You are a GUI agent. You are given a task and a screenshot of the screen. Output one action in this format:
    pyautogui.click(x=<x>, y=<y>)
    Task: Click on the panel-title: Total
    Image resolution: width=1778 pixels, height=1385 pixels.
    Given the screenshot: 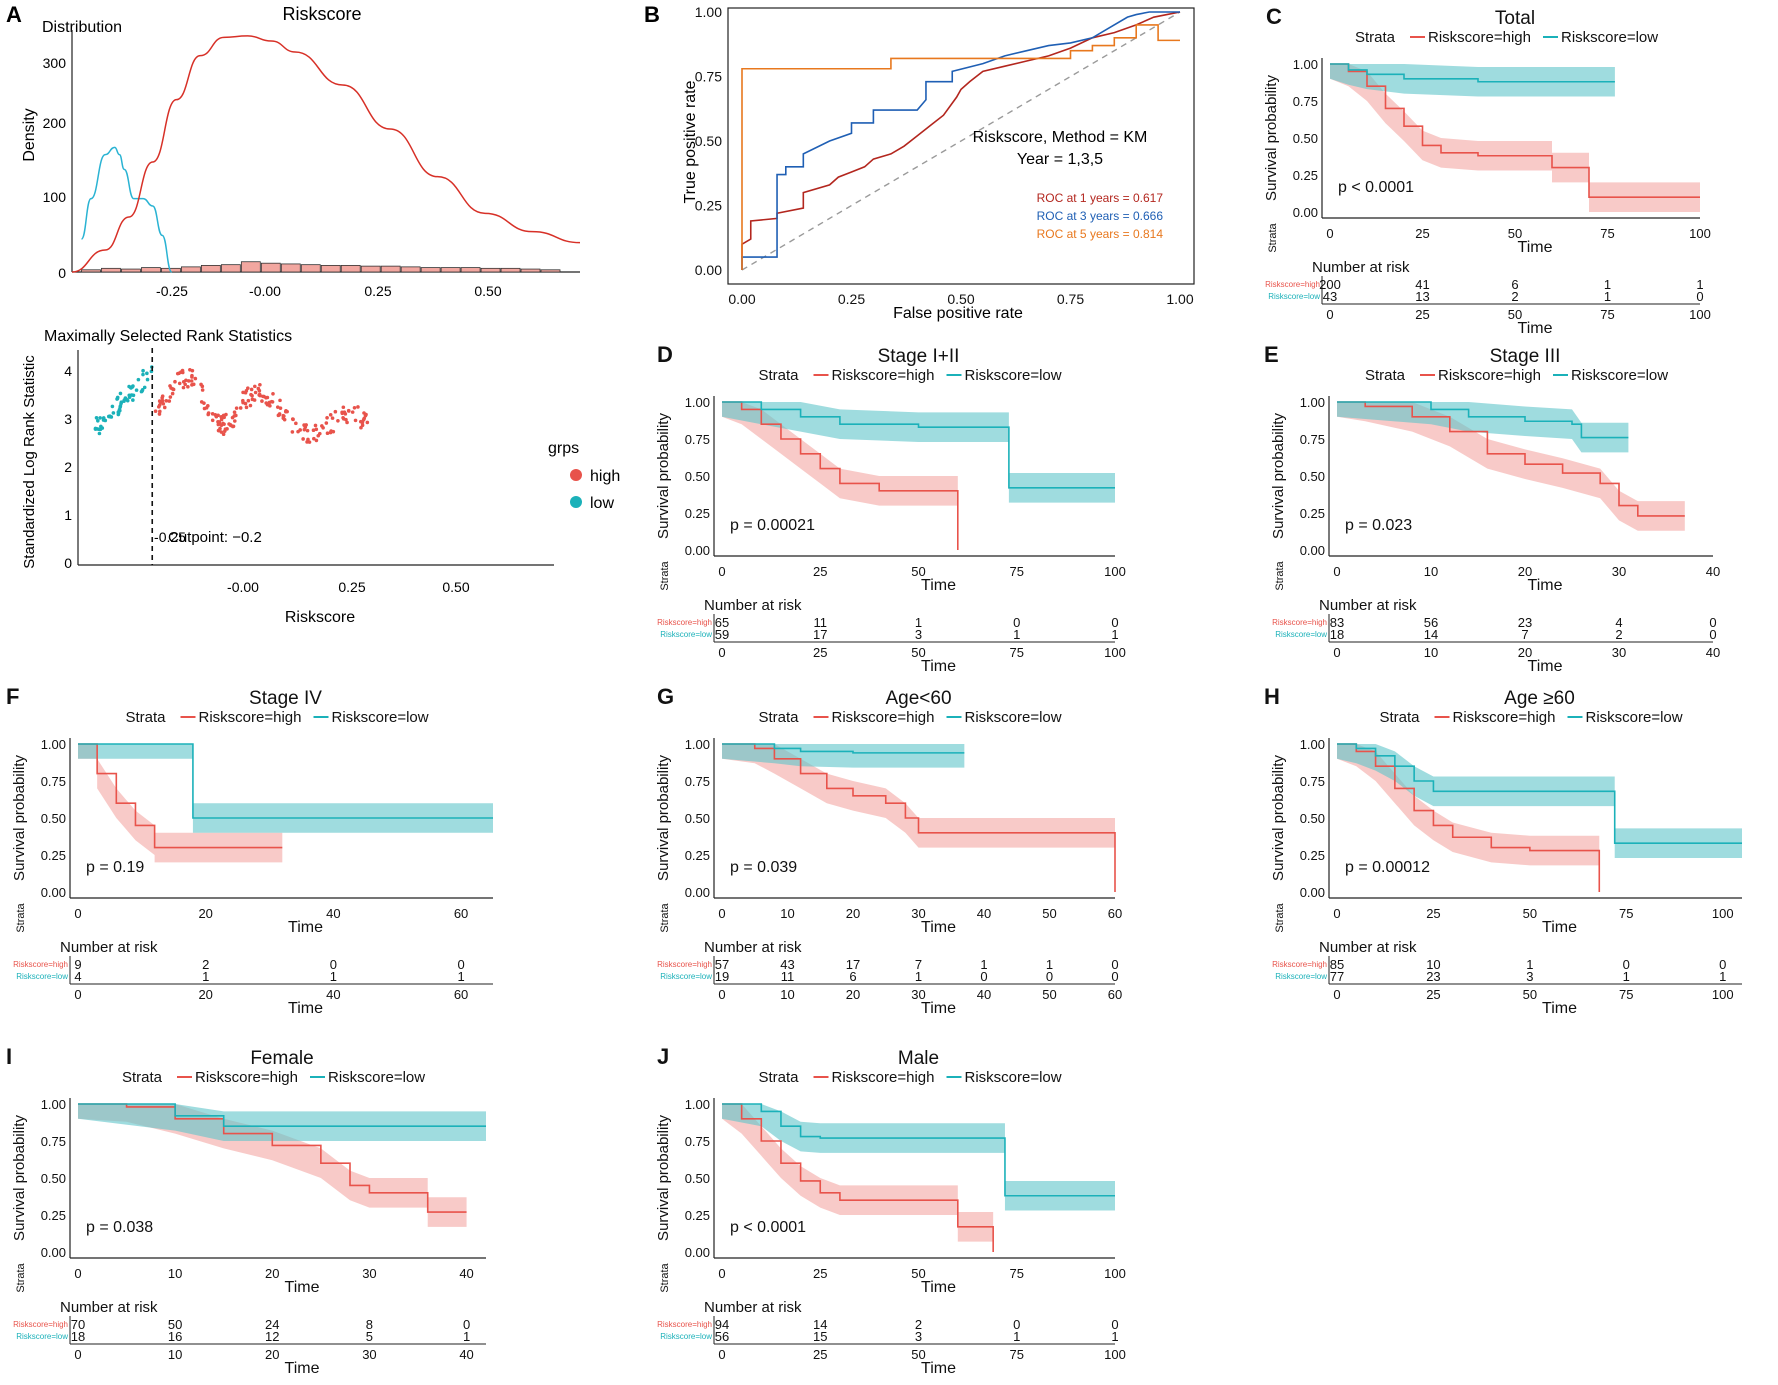 What is the action you would take?
    pyautogui.click(x=1515, y=18)
    